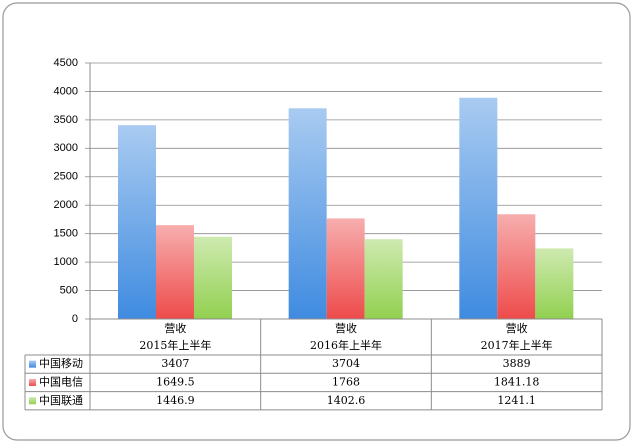  I want to click on legend-label: 中国移动, so click(61, 363).